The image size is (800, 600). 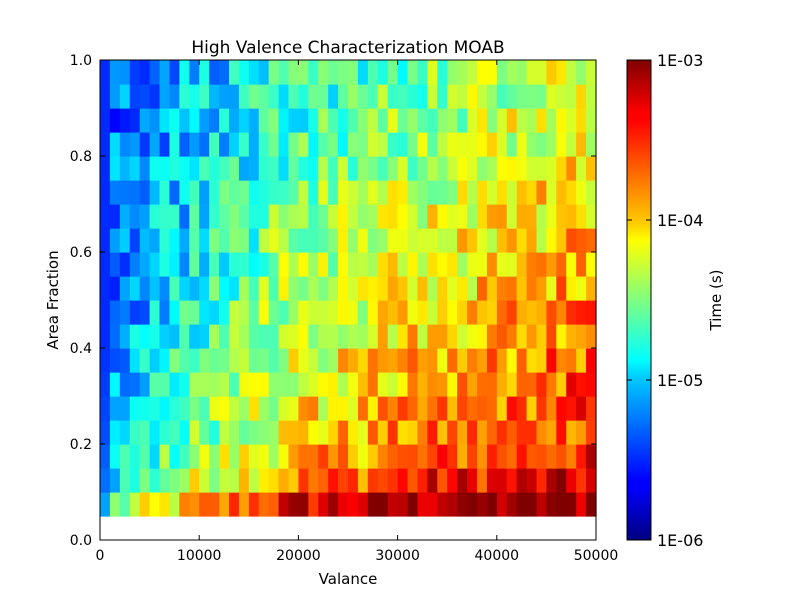 What do you see at coordinates (81, 445) in the screenshot?
I see `y-tick-label: 0.2` at bounding box center [81, 445].